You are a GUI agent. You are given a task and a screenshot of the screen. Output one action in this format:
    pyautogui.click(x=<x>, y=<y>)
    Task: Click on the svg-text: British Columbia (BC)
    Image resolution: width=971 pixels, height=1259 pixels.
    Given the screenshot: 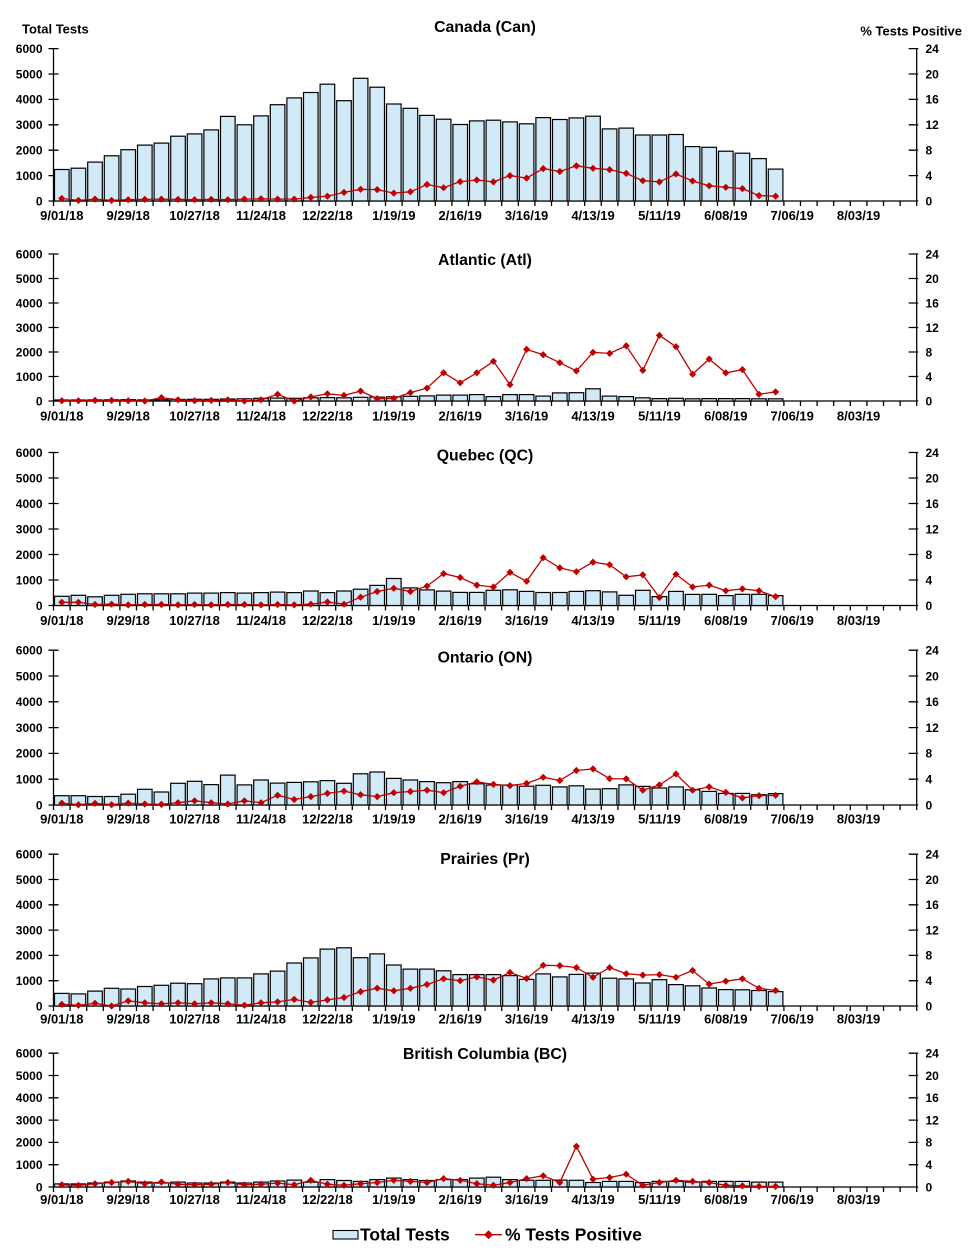 What is the action you would take?
    pyautogui.click(x=485, y=1054)
    